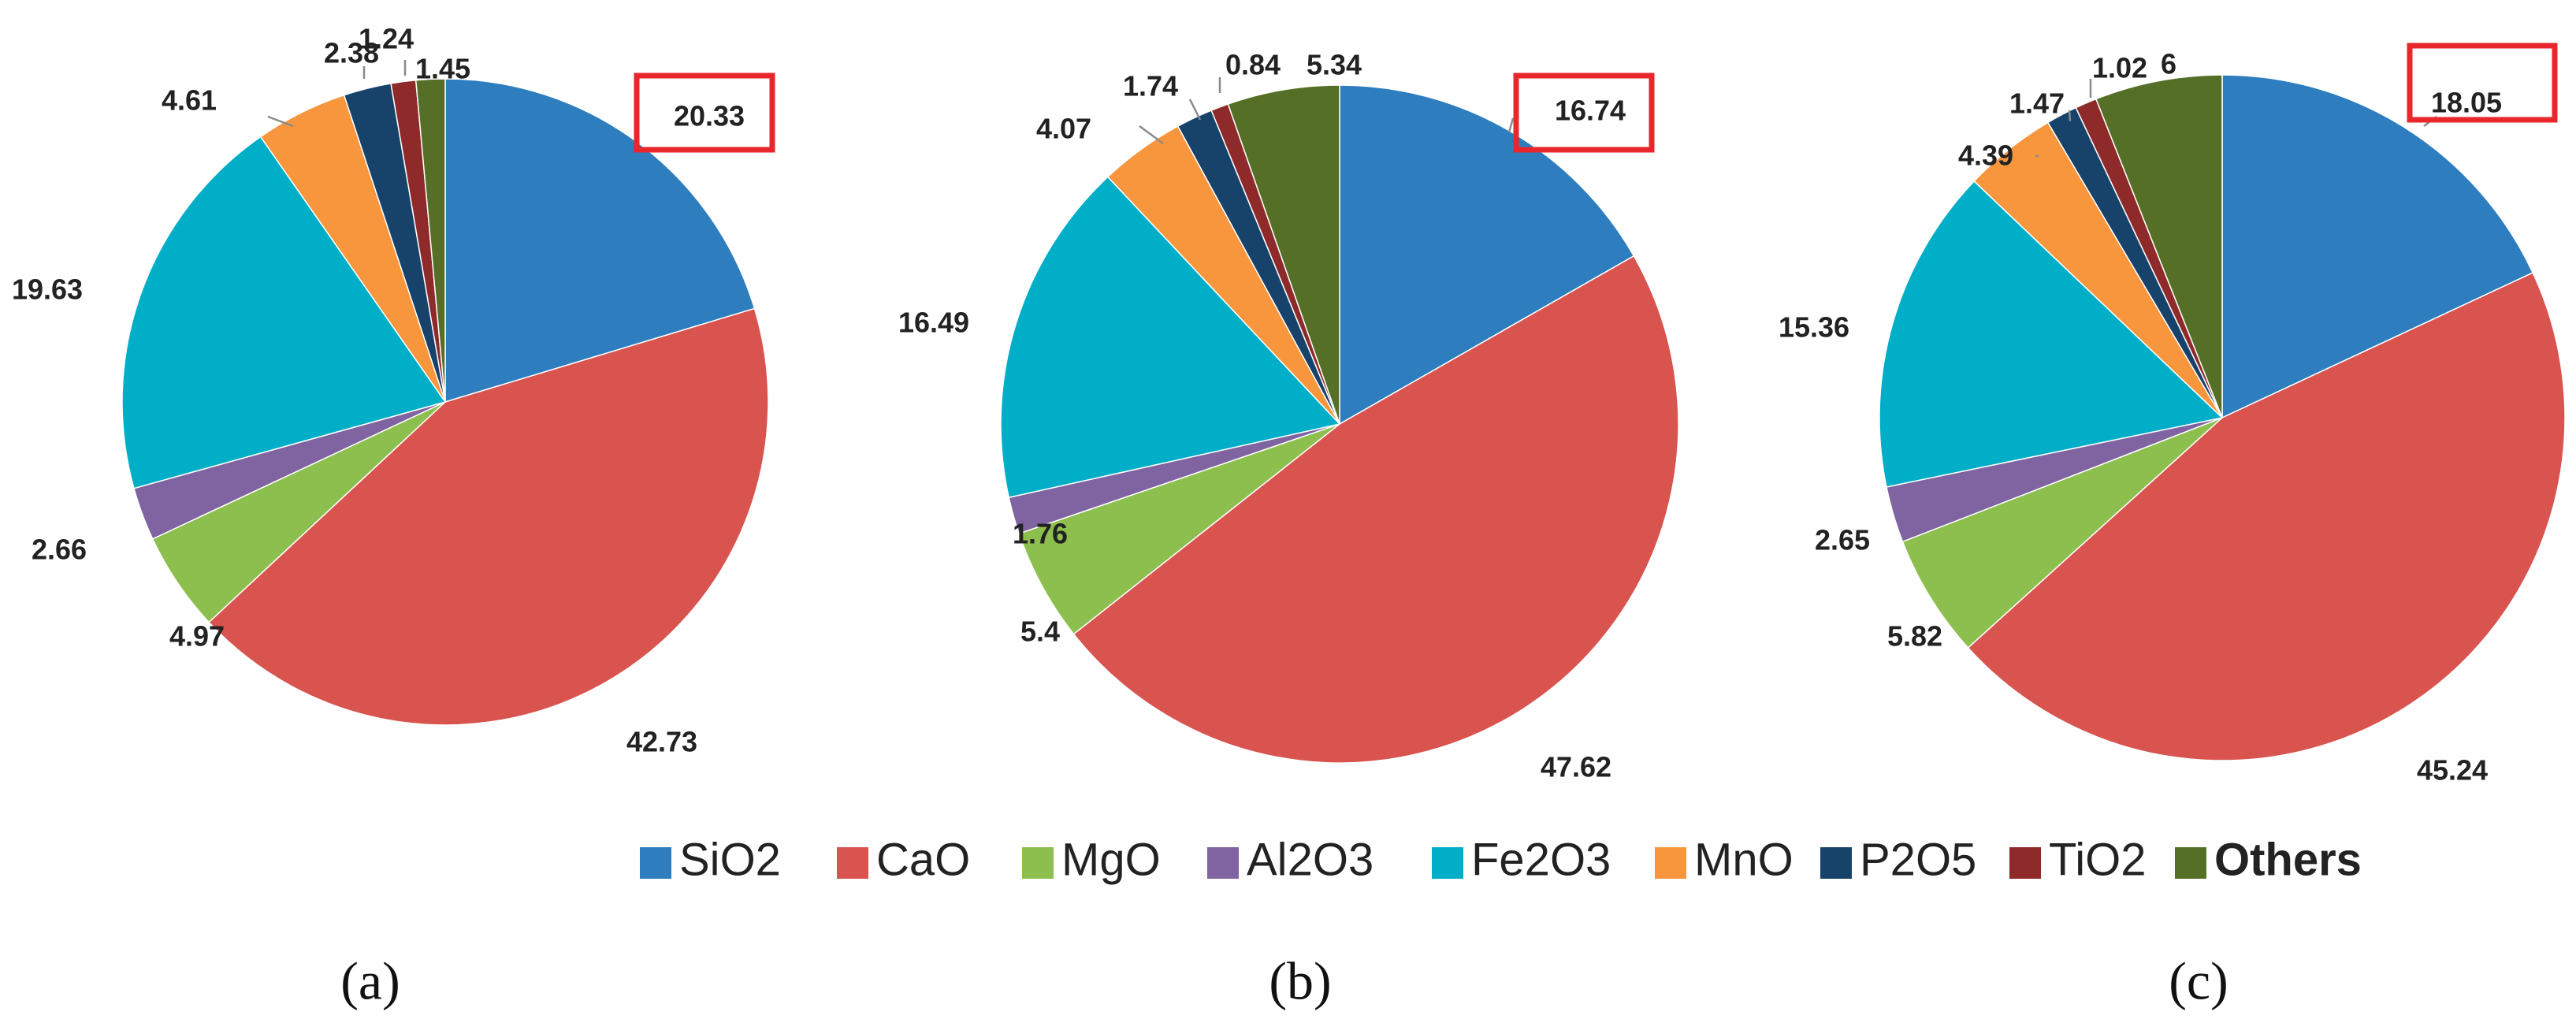 Image resolution: width=2576 pixels, height=1034 pixels. I want to click on legend-swatch-mgo, so click(1038, 863).